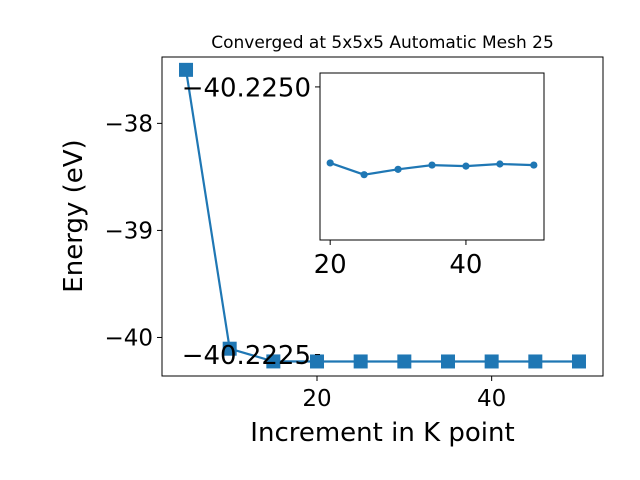  Describe the element at coordinates (432, 156) in the screenshot. I see `inset-plot-area` at that location.